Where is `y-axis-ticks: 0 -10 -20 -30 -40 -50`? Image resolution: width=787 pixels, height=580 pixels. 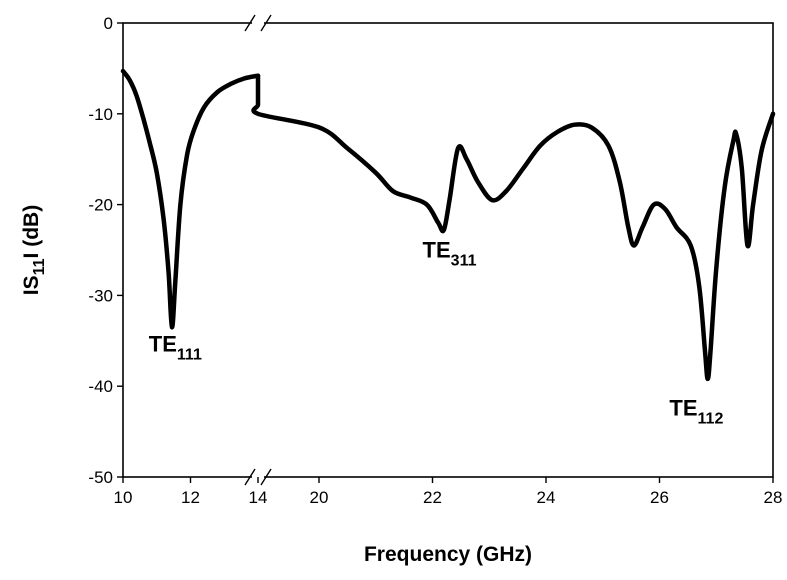 y-axis-ticks: 0 -10 -20 -30 -40 -50 is located at coordinates (105, 250).